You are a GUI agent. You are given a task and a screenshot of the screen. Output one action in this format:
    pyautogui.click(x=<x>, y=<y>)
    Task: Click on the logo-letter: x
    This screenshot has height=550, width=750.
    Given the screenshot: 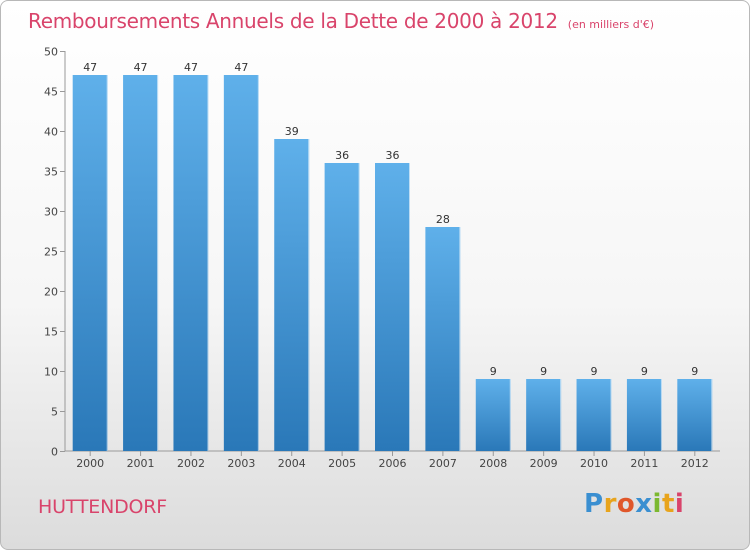 What is the action you would take?
    pyautogui.click(x=644, y=504)
    